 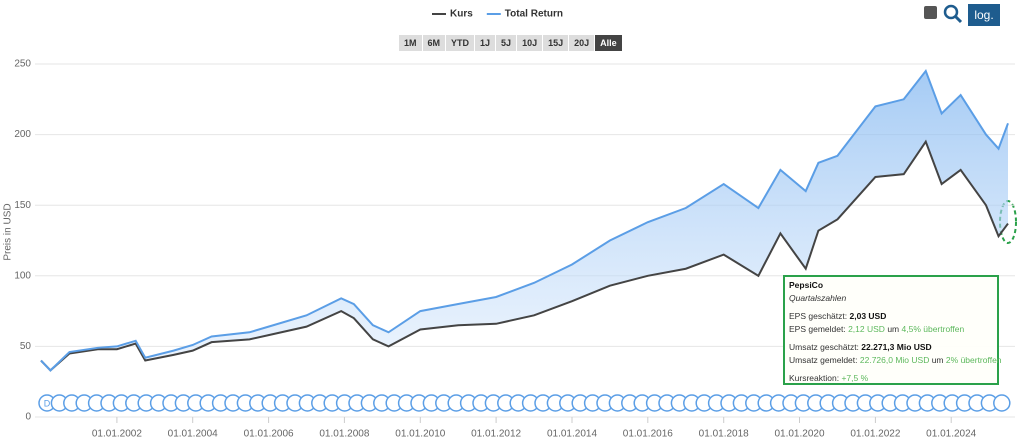 I want to click on value: 2,12 USD, so click(x=866, y=329).